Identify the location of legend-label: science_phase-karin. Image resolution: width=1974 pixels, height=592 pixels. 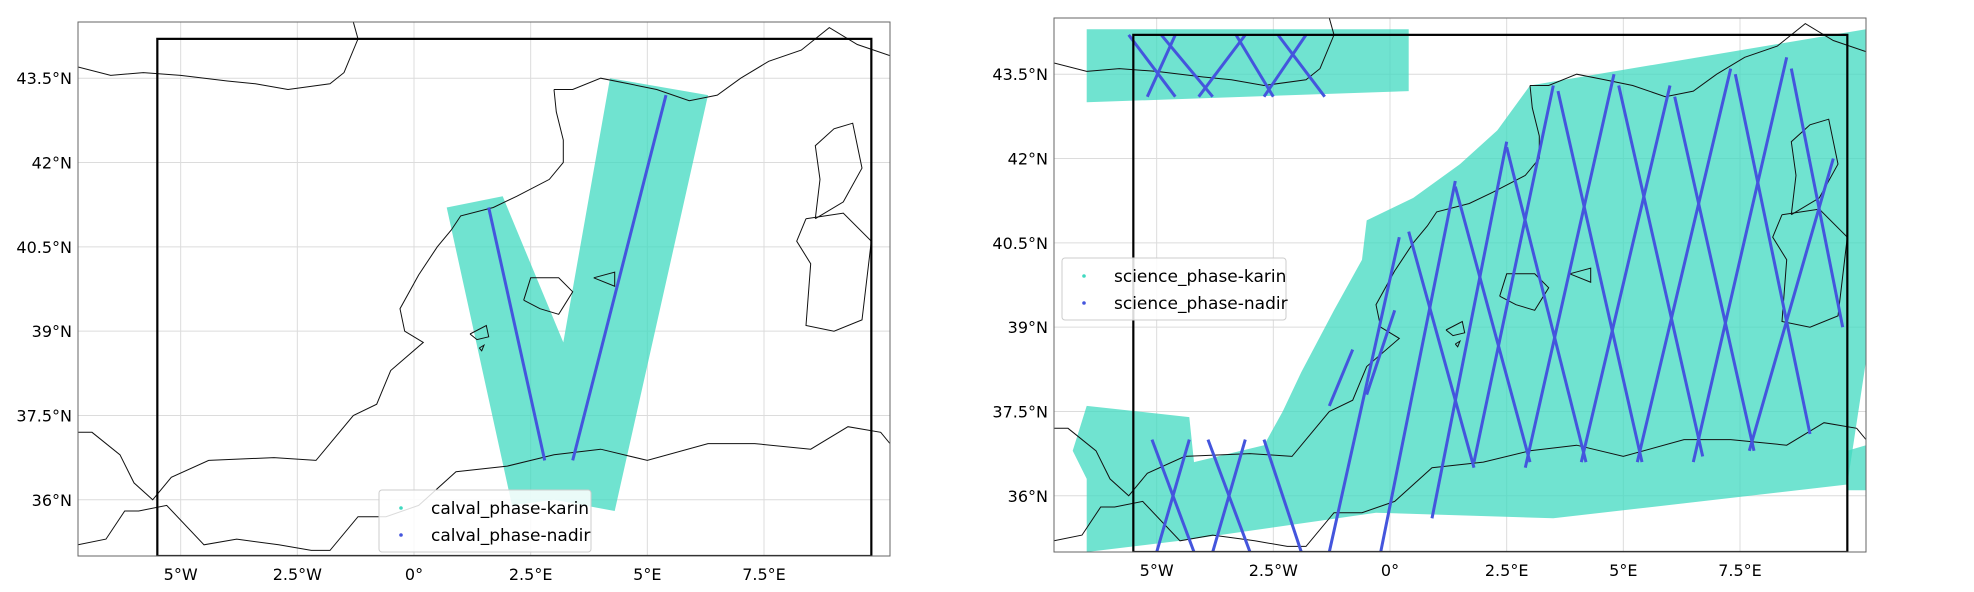
(1200, 277).